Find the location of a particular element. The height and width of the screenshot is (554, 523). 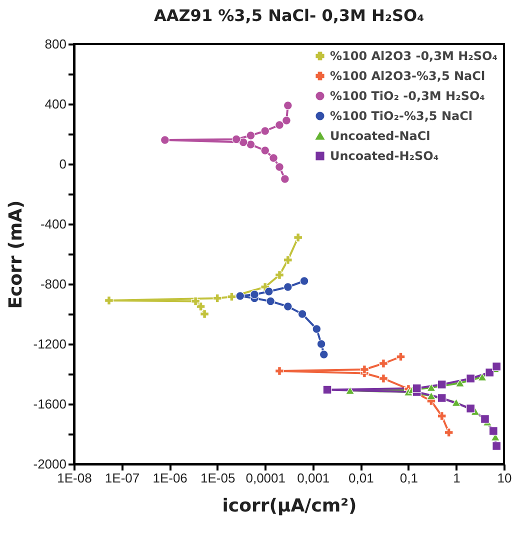

y-tick-label: -1600 is located at coordinates (49, 404).